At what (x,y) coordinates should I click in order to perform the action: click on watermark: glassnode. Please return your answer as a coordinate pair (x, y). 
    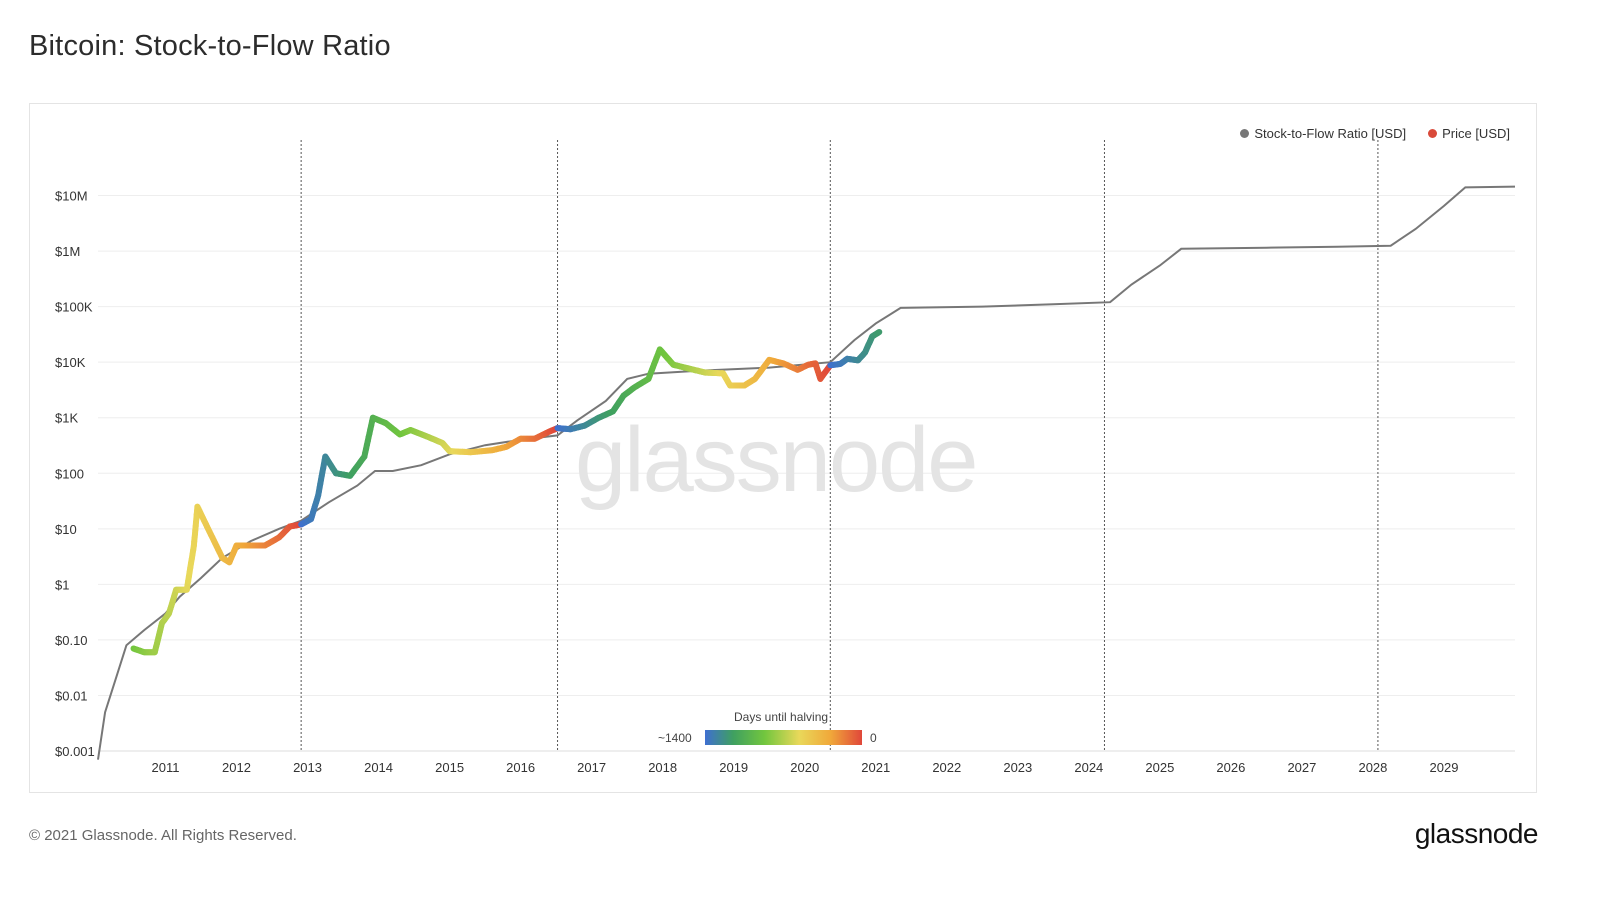
    Looking at the image, I should click on (776, 460).